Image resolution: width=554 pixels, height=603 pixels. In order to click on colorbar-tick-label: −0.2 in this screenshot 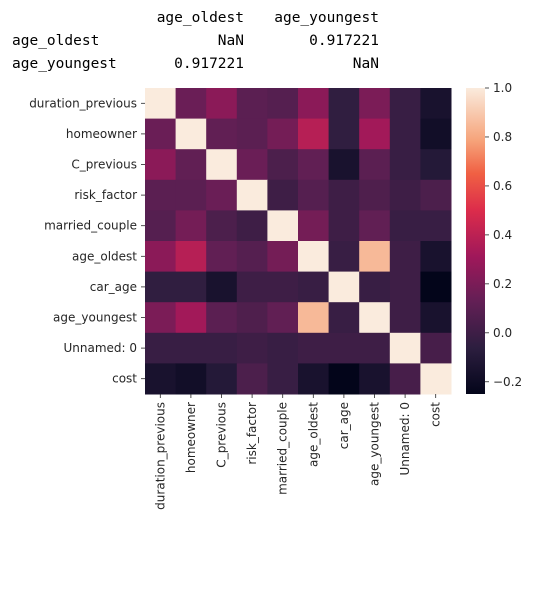, I will do `click(507, 382)`.